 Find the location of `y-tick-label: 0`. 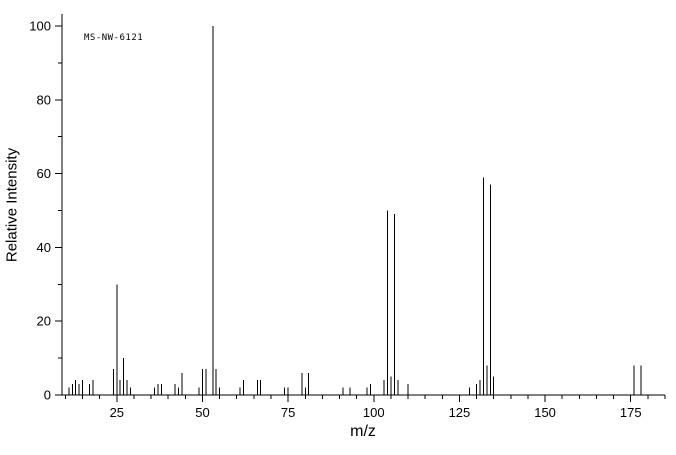

y-tick-label: 0 is located at coordinates (47, 395).